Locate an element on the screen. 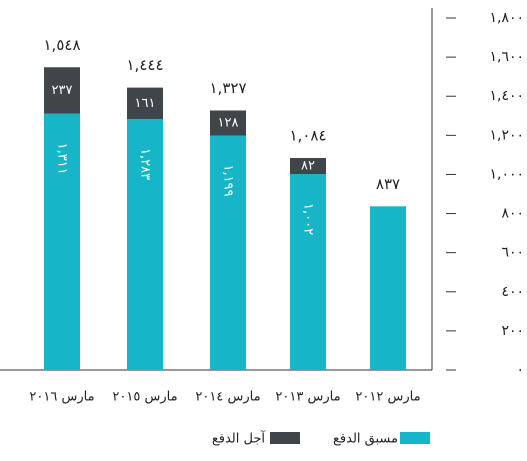 This screenshot has height=461, width=527. segment-label: ١٦١ is located at coordinates (145, 103).